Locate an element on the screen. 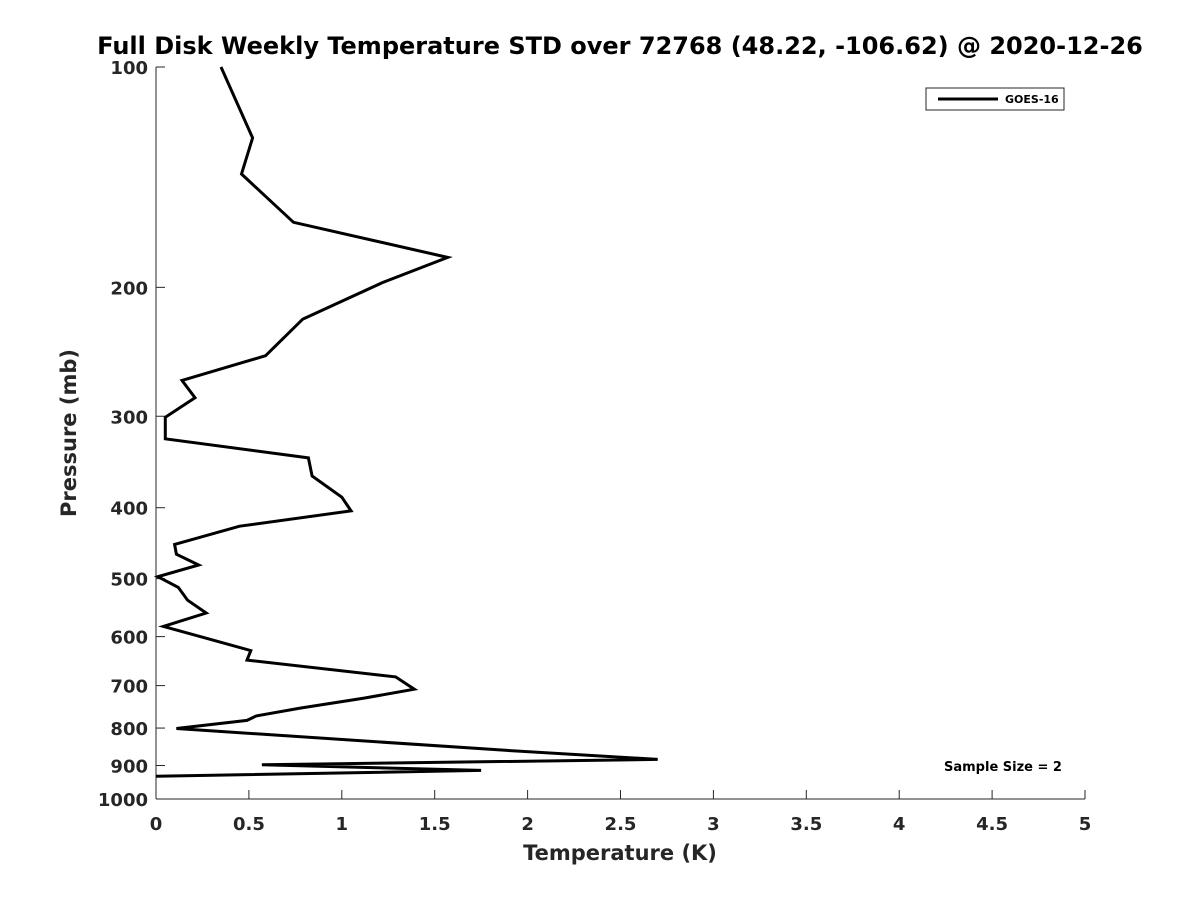  x-tick-label: 1 is located at coordinates (342, 824).